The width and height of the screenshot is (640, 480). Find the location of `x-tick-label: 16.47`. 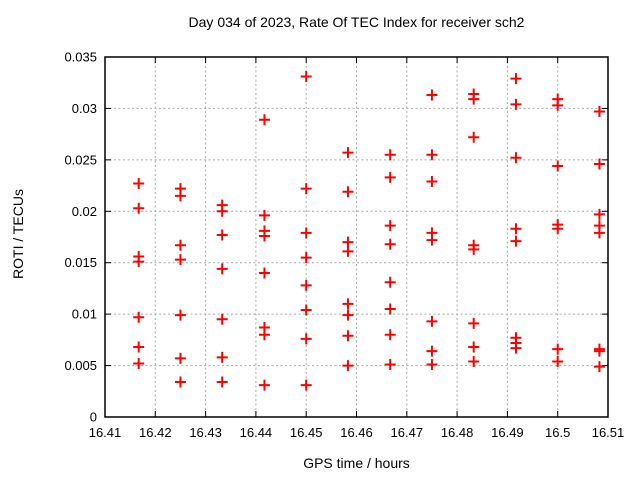

x-tick-label: 16.47 is located at coordinates (407, 432).